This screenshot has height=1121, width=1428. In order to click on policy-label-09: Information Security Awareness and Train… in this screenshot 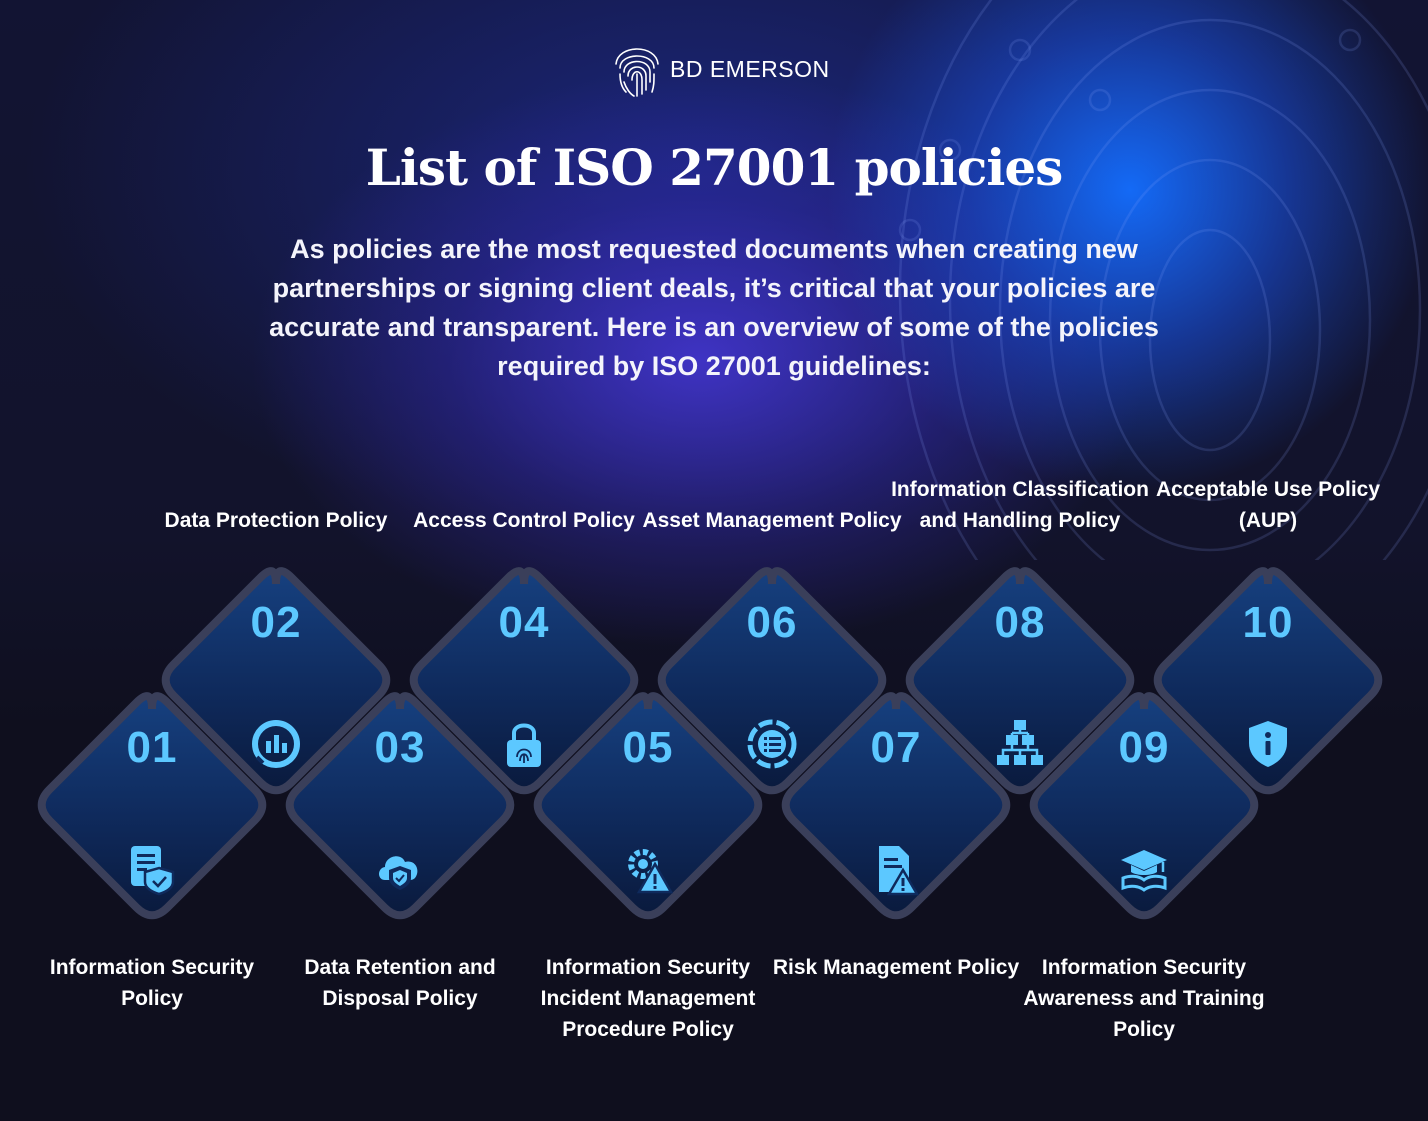, I will do `click(1144, 998)`.